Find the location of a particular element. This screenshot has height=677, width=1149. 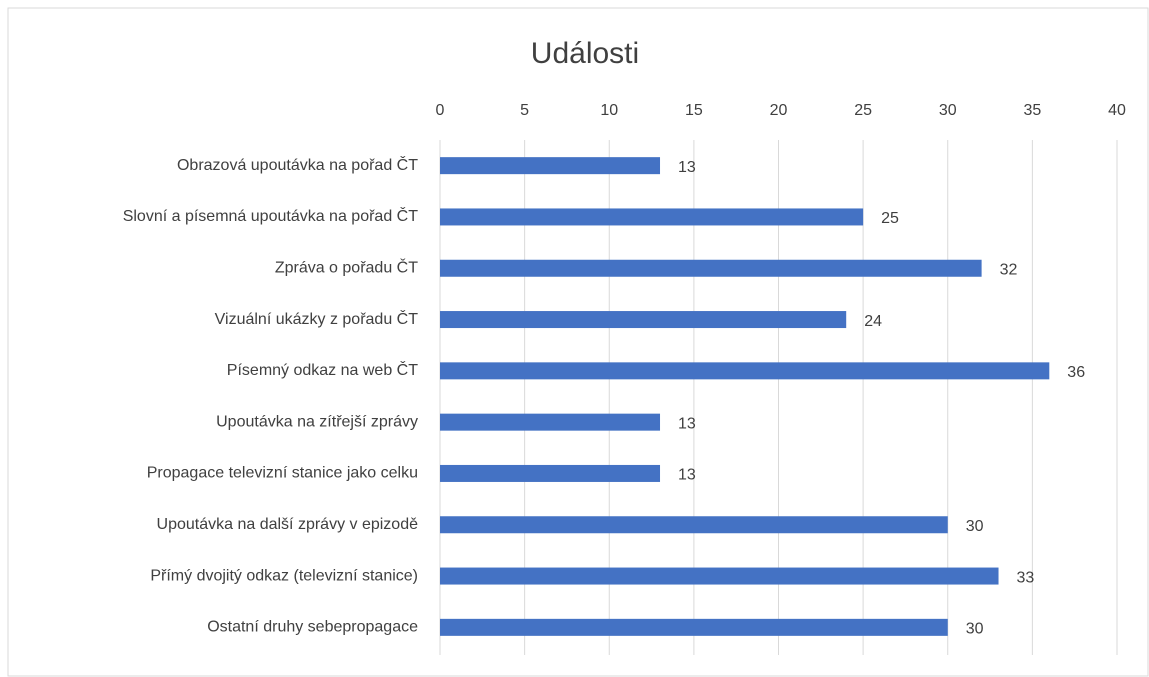

y-tick-label: Písemný odkaz na web ČT is located at coordinates (322, 369).